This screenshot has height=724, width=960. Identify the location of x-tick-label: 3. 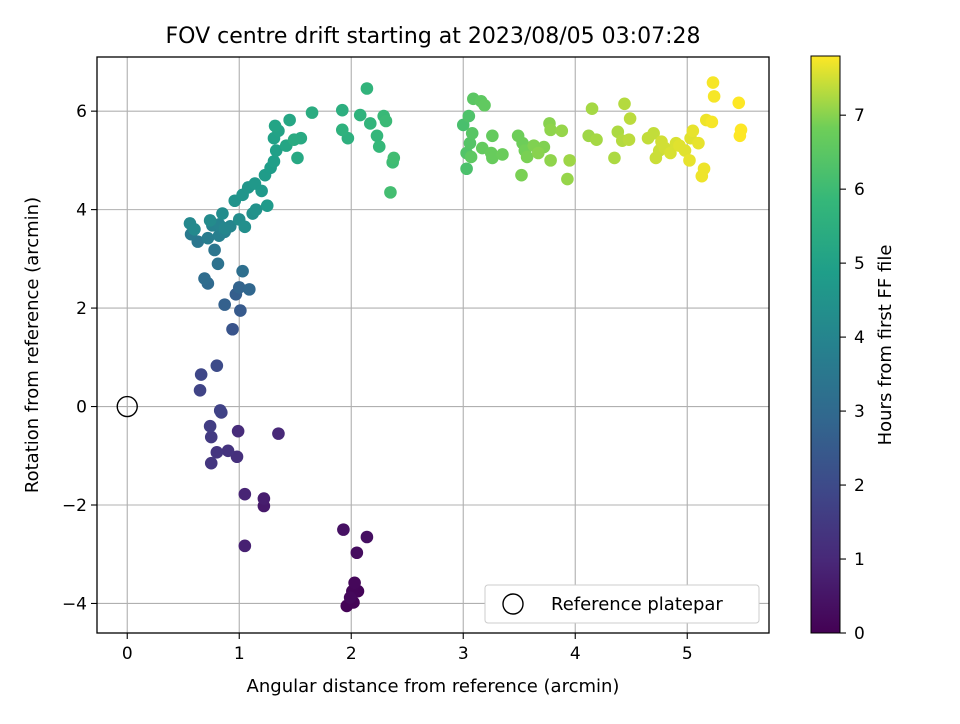
(463, 654).